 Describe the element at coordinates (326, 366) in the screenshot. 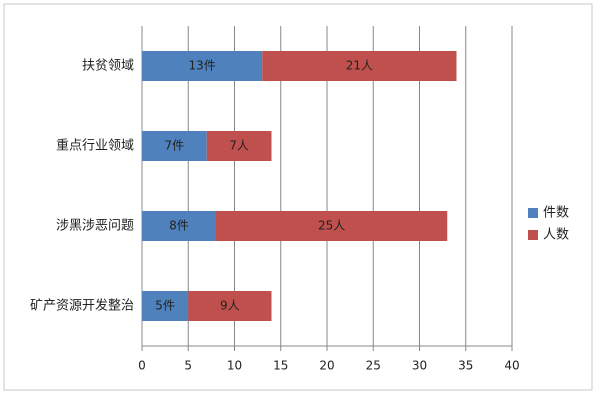

I see `x-tick-label: 20` at that location.